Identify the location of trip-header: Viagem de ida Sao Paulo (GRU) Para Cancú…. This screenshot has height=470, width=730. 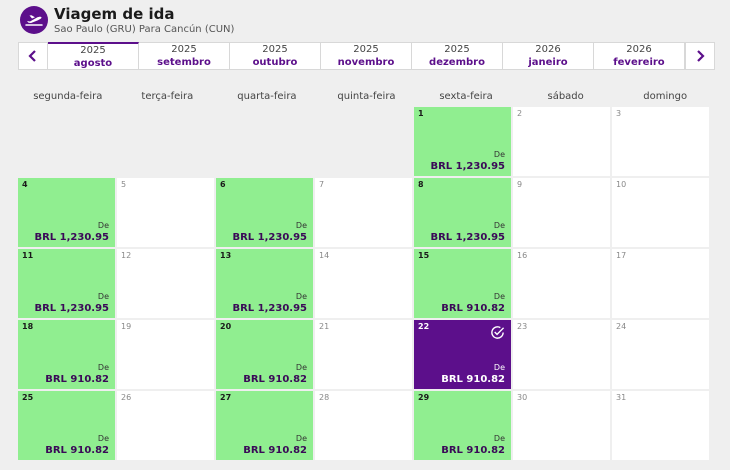
(127, 20).